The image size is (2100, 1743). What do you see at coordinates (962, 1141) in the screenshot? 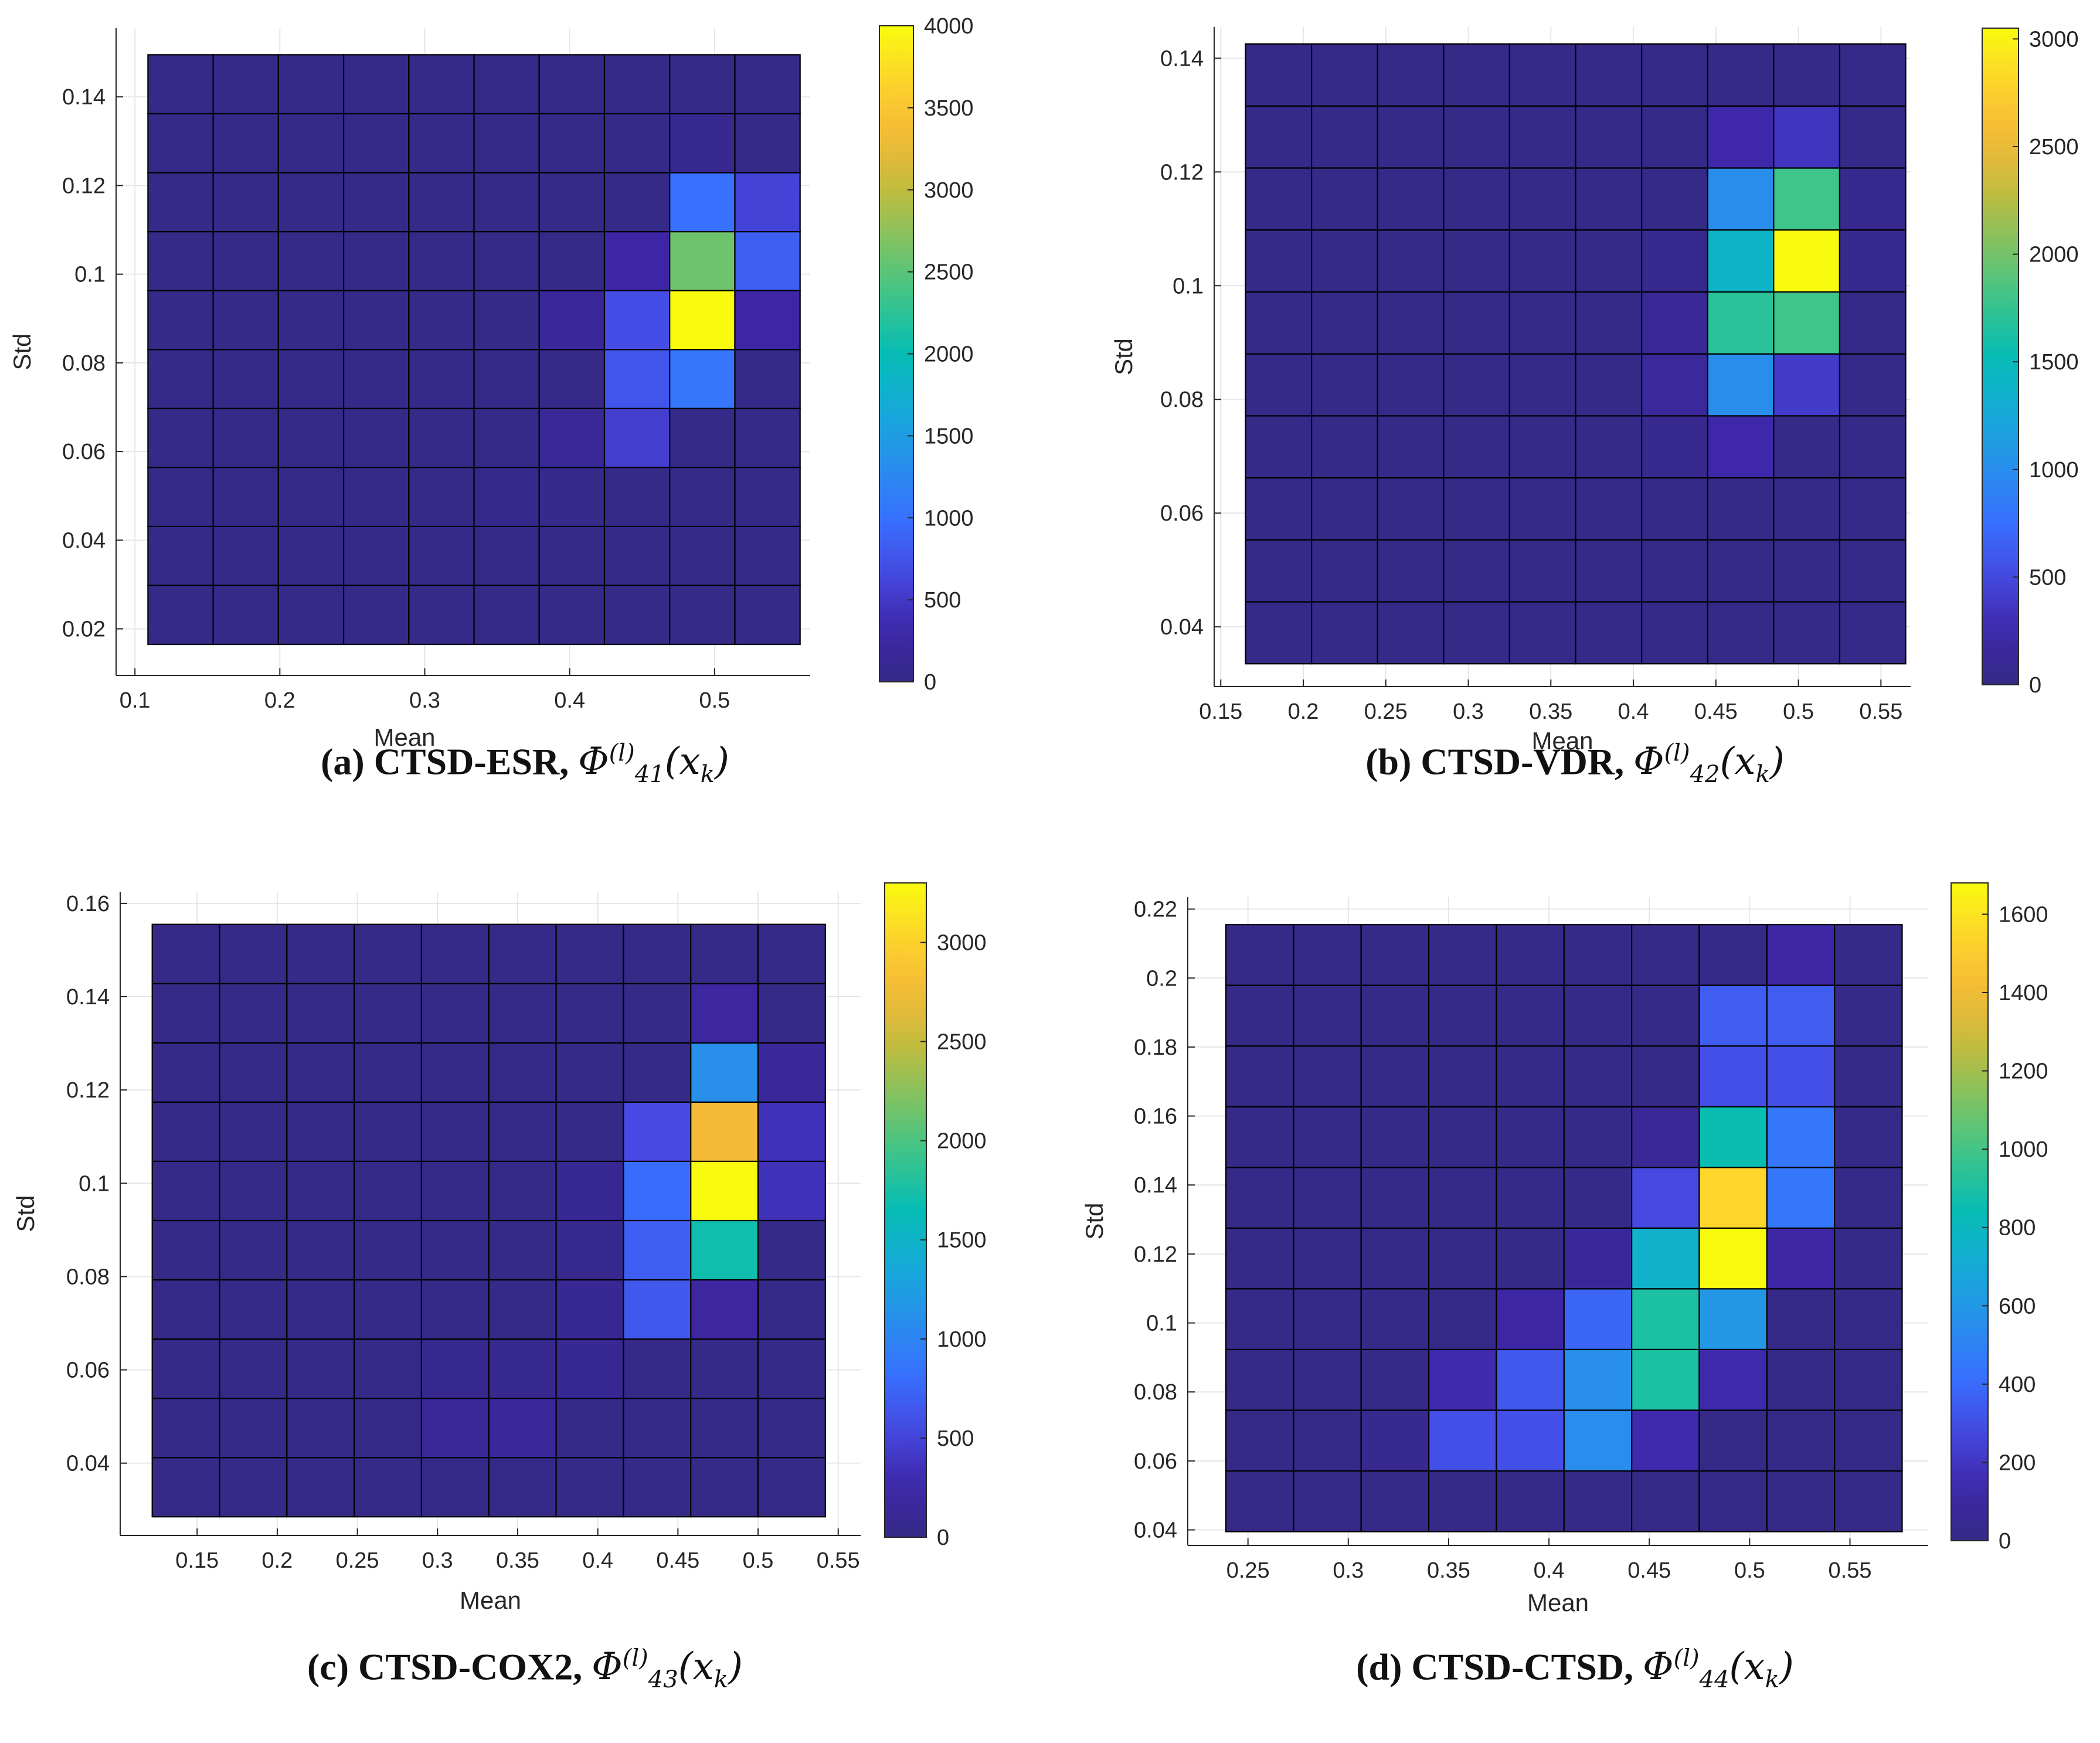
I see `colorbar-tick-label: 2000` at bounding box center [962, 1141].